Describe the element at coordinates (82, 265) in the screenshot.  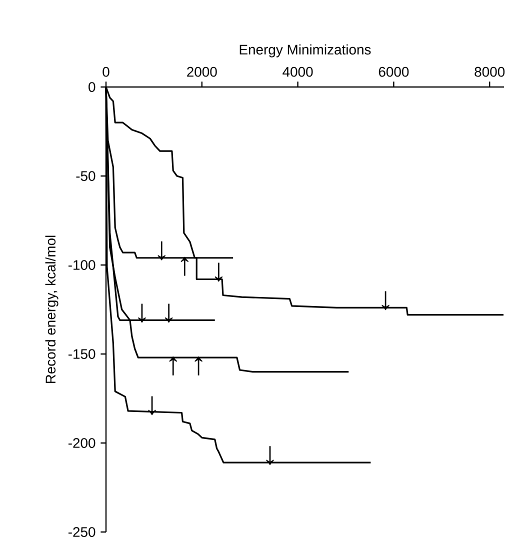
I see `y-tick-label: -100` at that location.